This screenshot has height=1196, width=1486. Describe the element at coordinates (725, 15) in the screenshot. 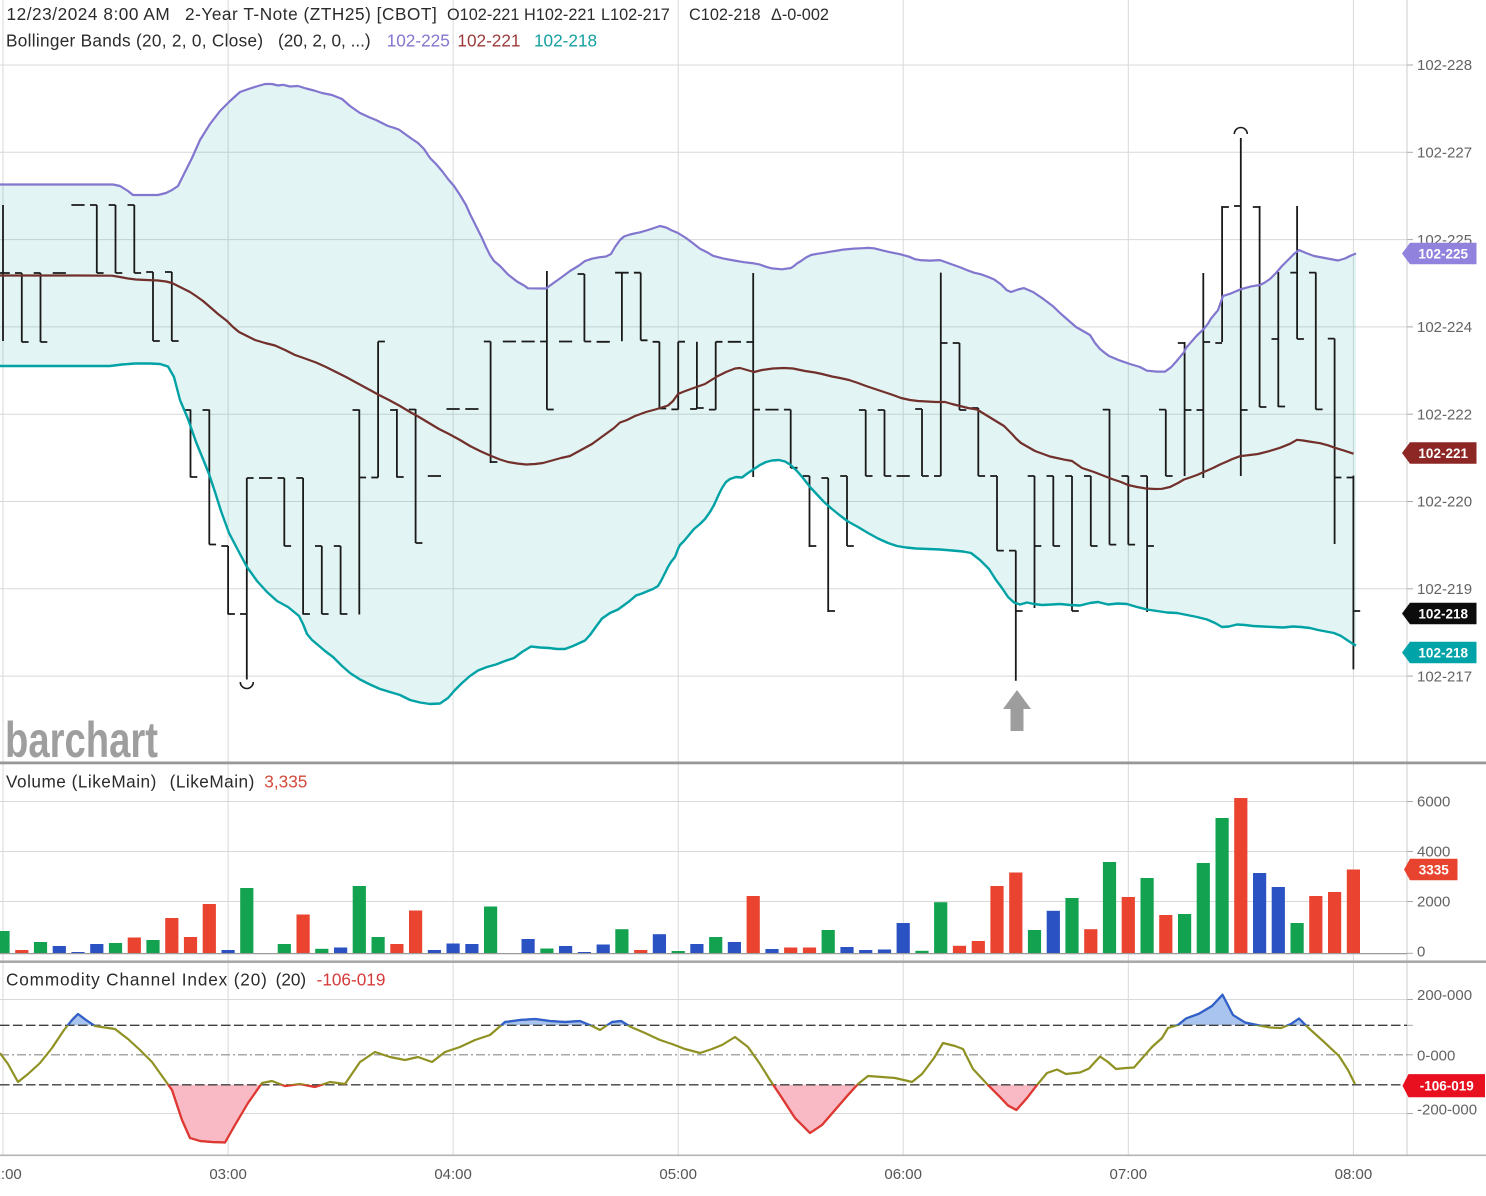

I see `svg-text: C102-218` at that location.